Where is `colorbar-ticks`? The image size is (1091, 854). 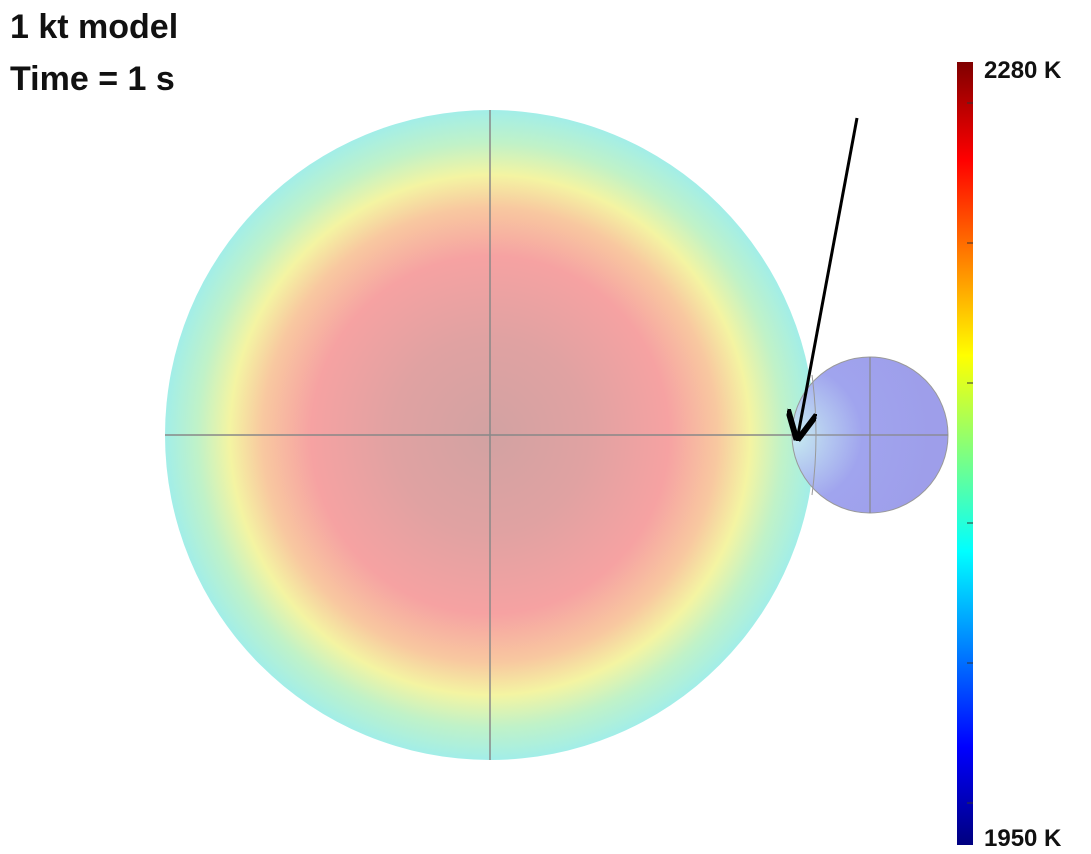
colorbar-ticks is located at coordinates (970, 453).